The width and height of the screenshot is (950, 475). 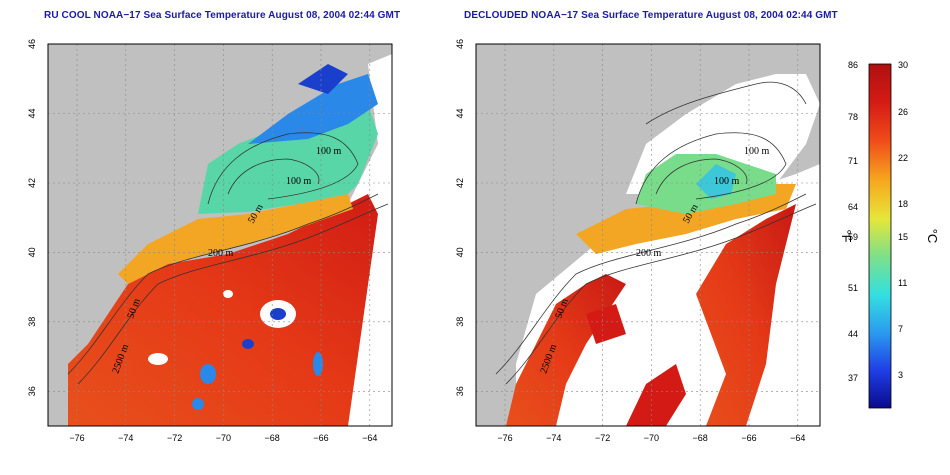 What do you see at coordinates (853, 237) in the screenshot?
I see `f-tick-label: 59` at bounding box center [853, 237].